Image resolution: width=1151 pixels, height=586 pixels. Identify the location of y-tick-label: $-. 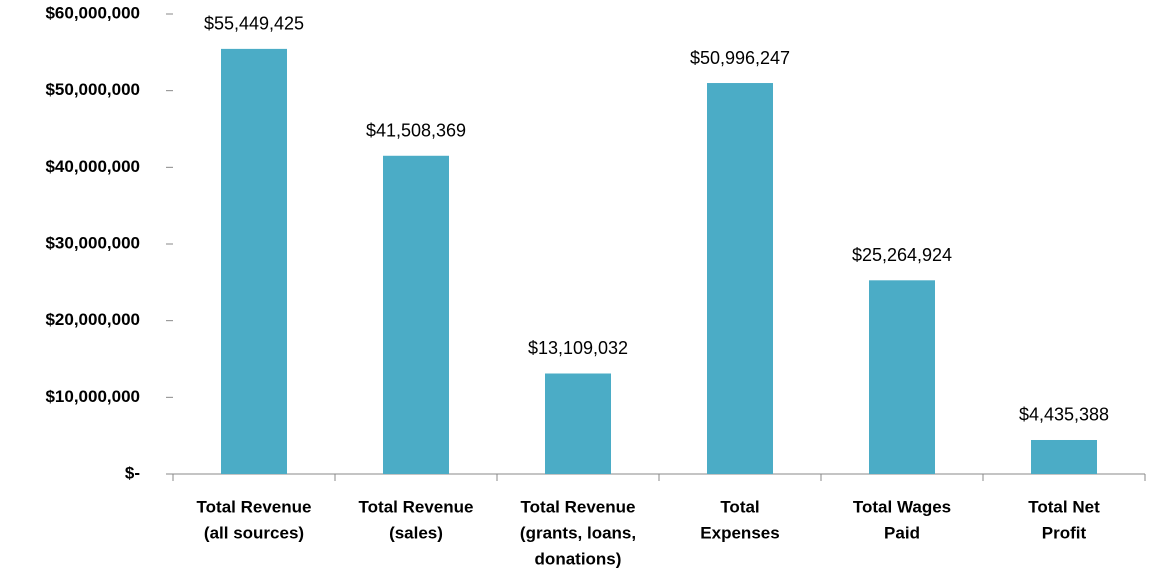
(132, 472).